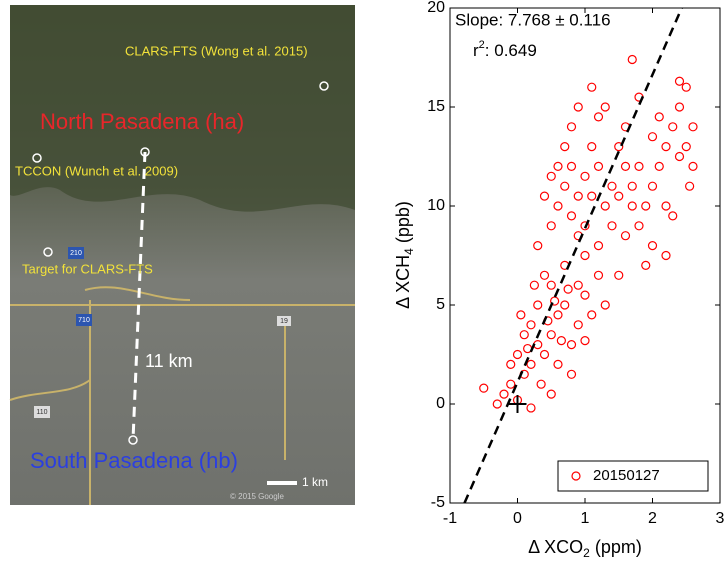  I want to click on label-part: 2, so click(586, 553).